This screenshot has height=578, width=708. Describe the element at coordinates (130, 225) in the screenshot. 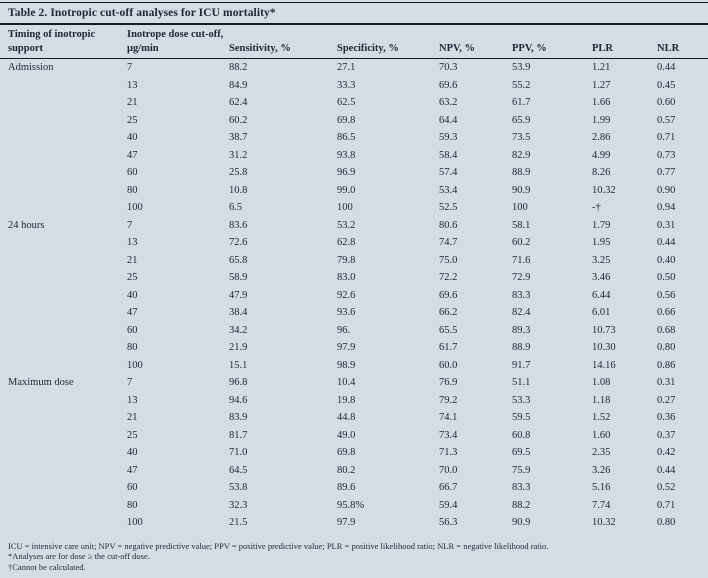

I see `dose-cell: 7` at that location.